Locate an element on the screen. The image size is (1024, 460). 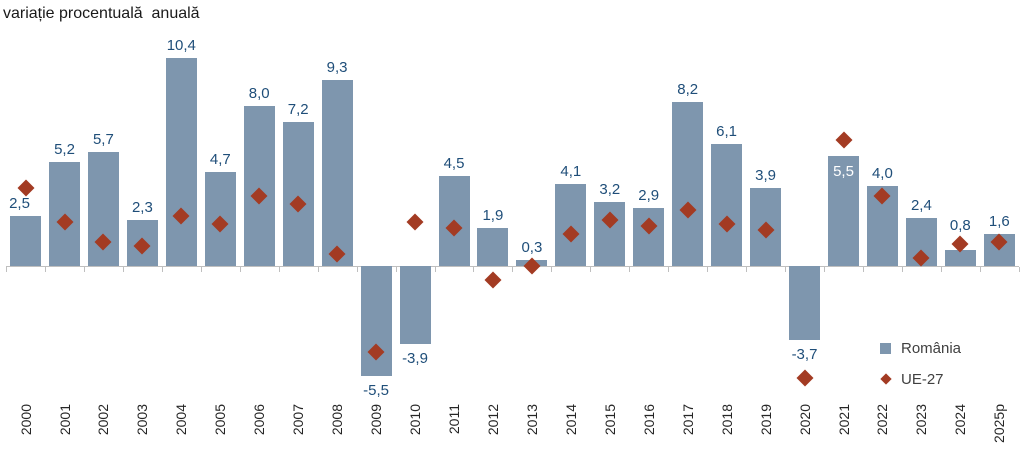
bar-2017 is located at coordinates (688, 184).